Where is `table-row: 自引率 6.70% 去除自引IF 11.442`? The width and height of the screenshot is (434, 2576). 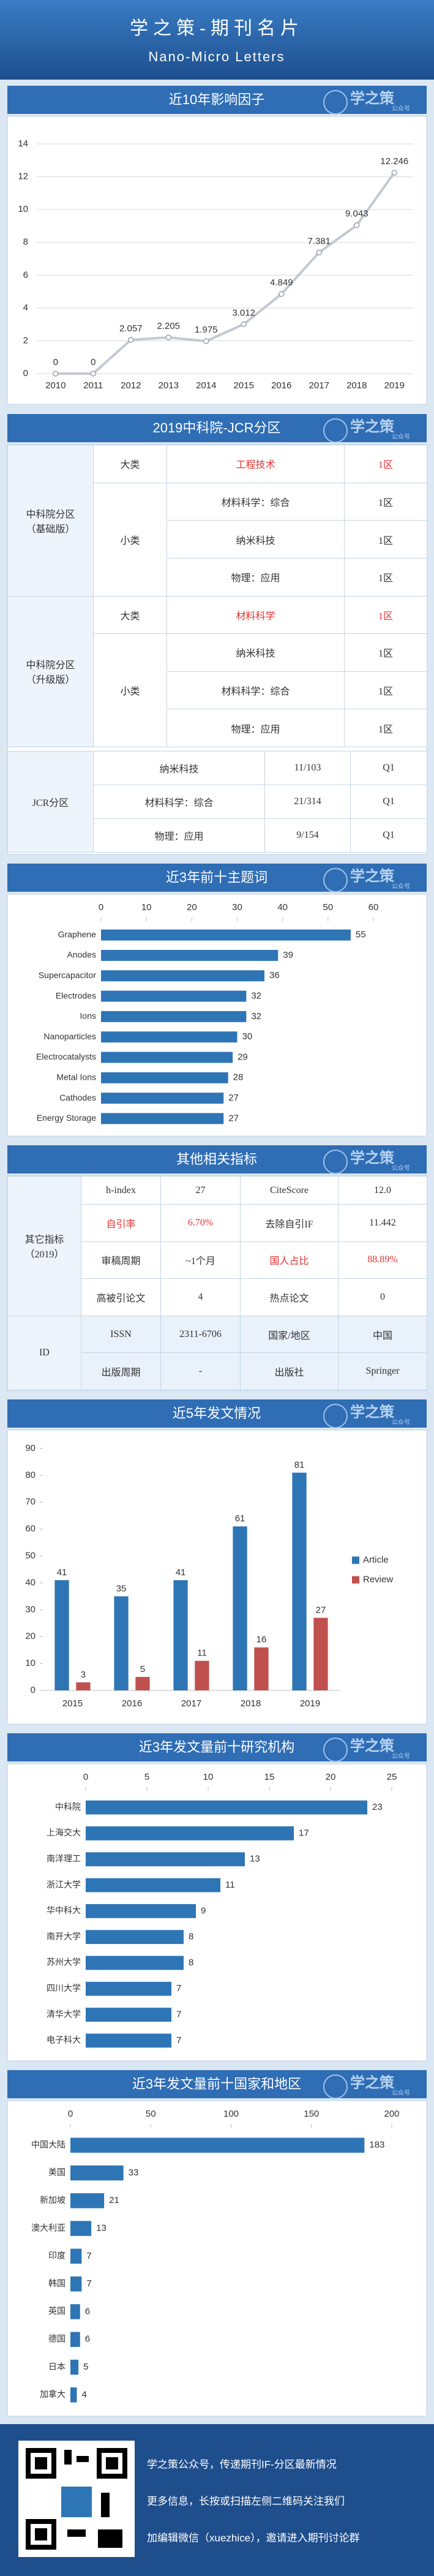
table-row: 自引率 6.70% 去除自引IF 11.442 is located at coordinates (218, 1223).